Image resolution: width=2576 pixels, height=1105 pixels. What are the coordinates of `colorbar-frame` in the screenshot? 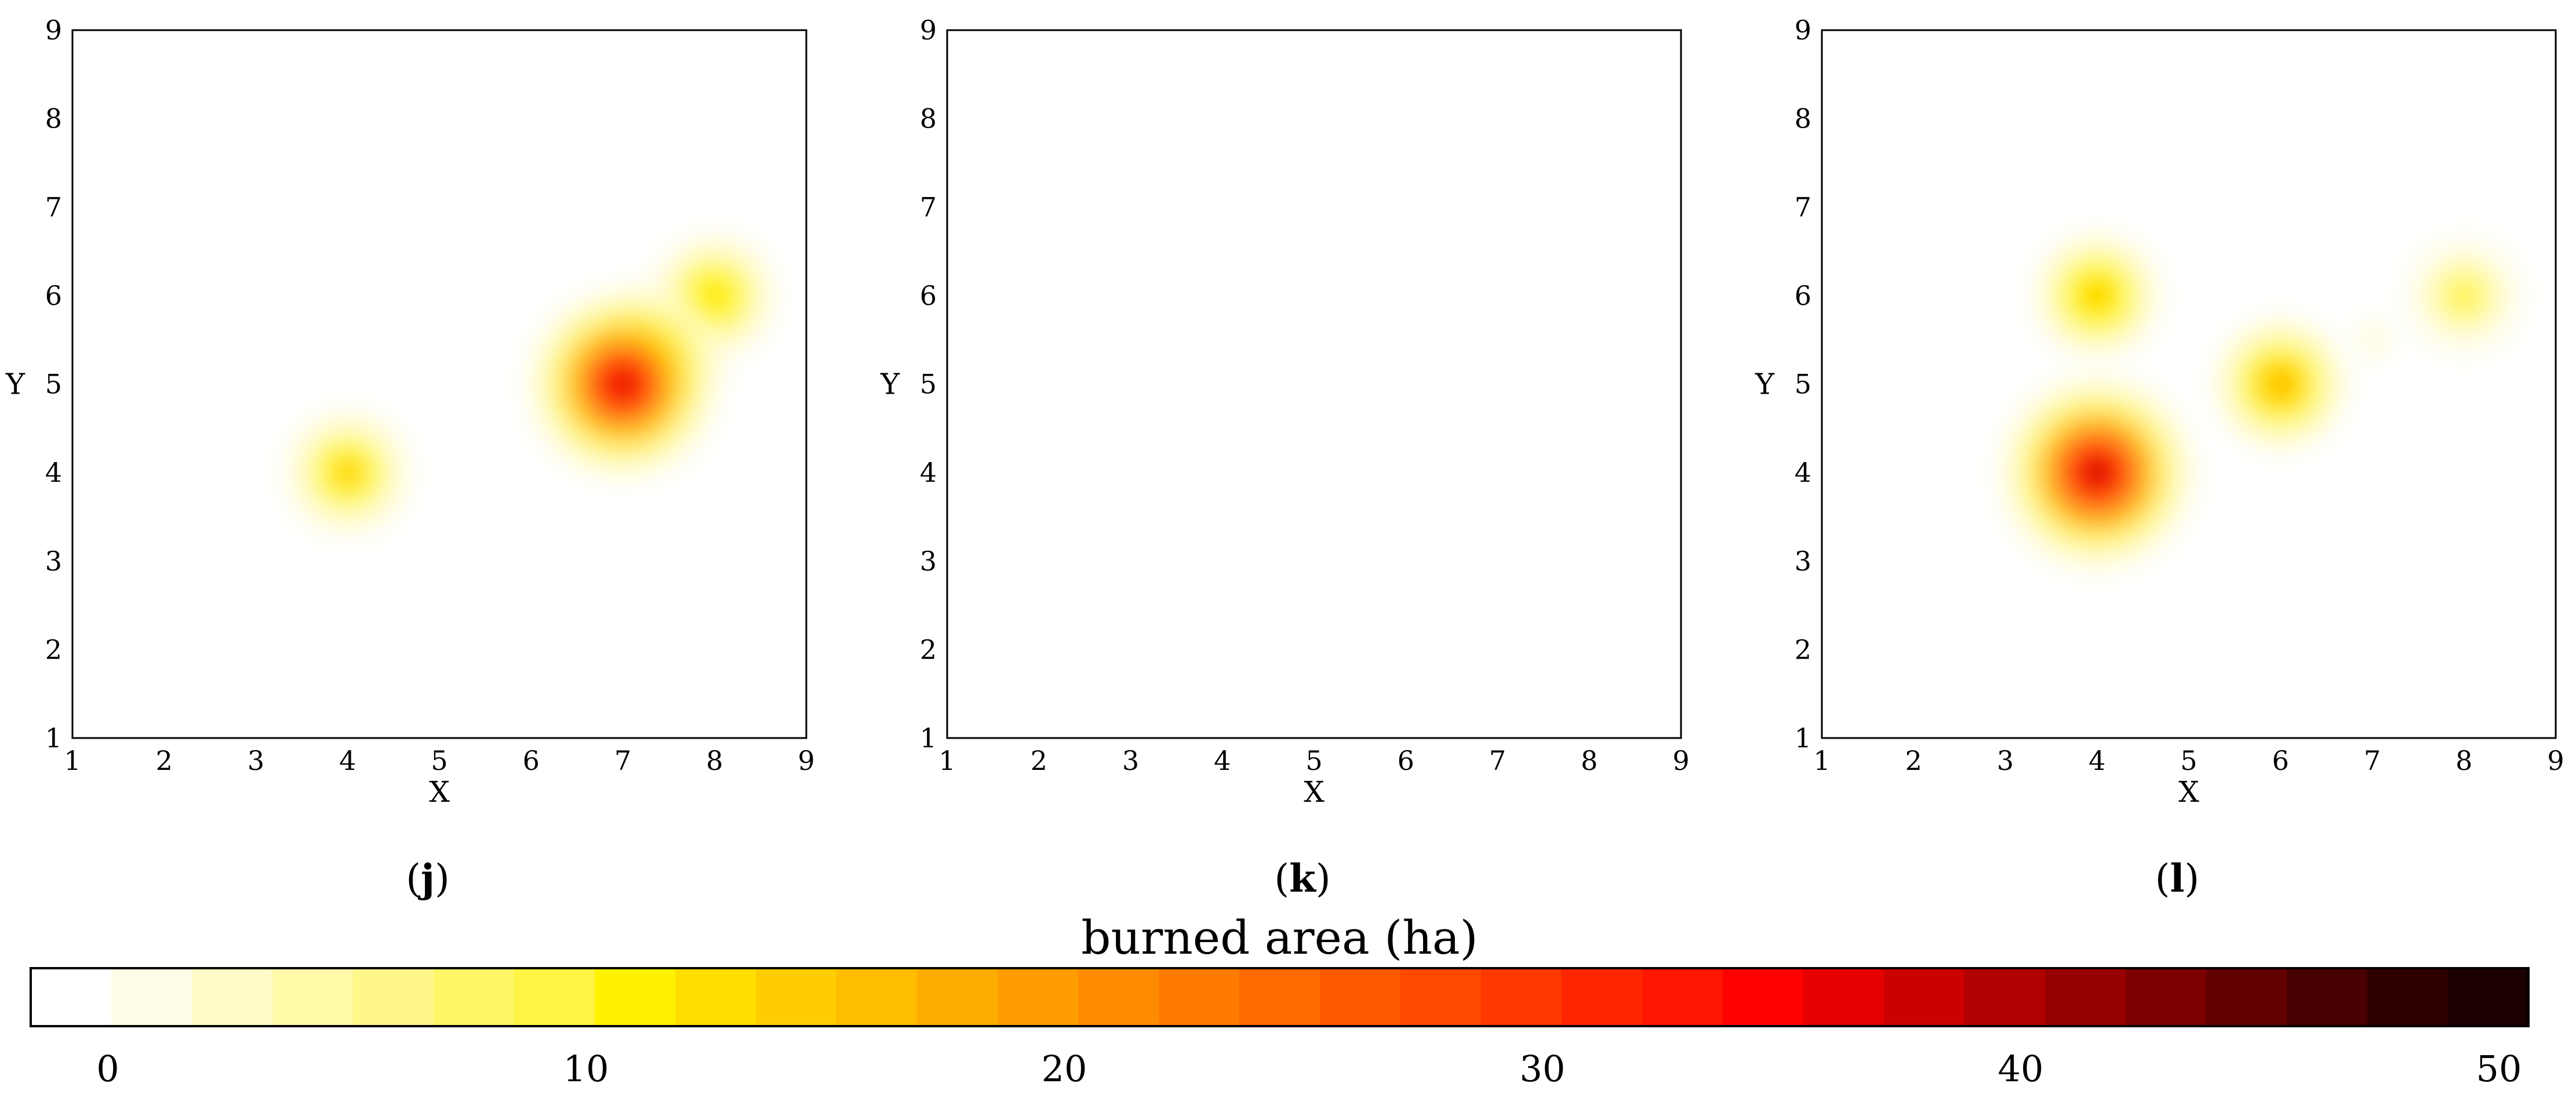 It's located at (1280, 997).